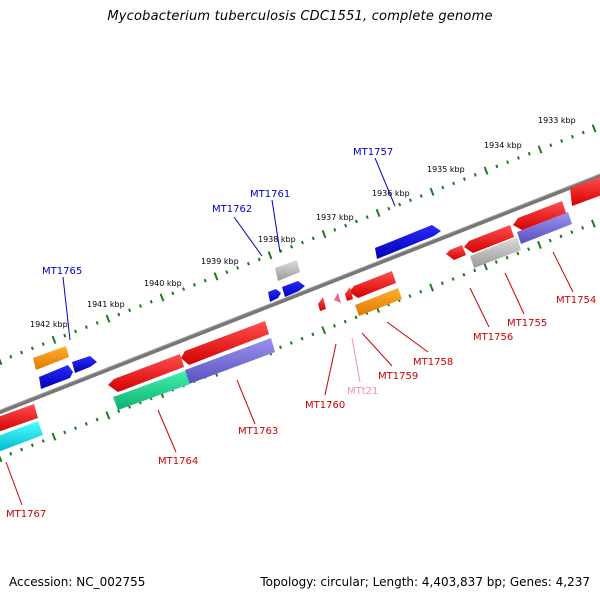 The image size is (600, 600). Describe the element at coordinates (349, 294) in the screenshot. I see `gene-red-small` at that location.